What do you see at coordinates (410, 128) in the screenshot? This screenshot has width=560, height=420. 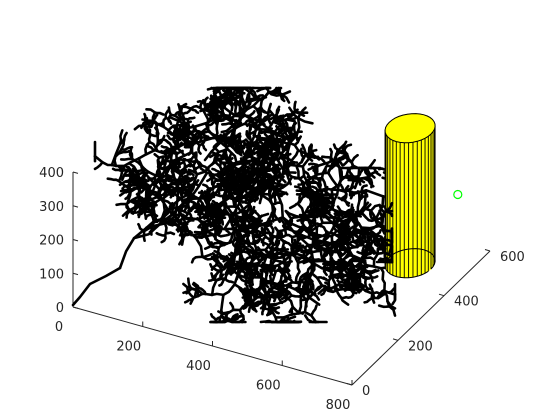 I see `cylinder-top` at bounding box center [410, 128].